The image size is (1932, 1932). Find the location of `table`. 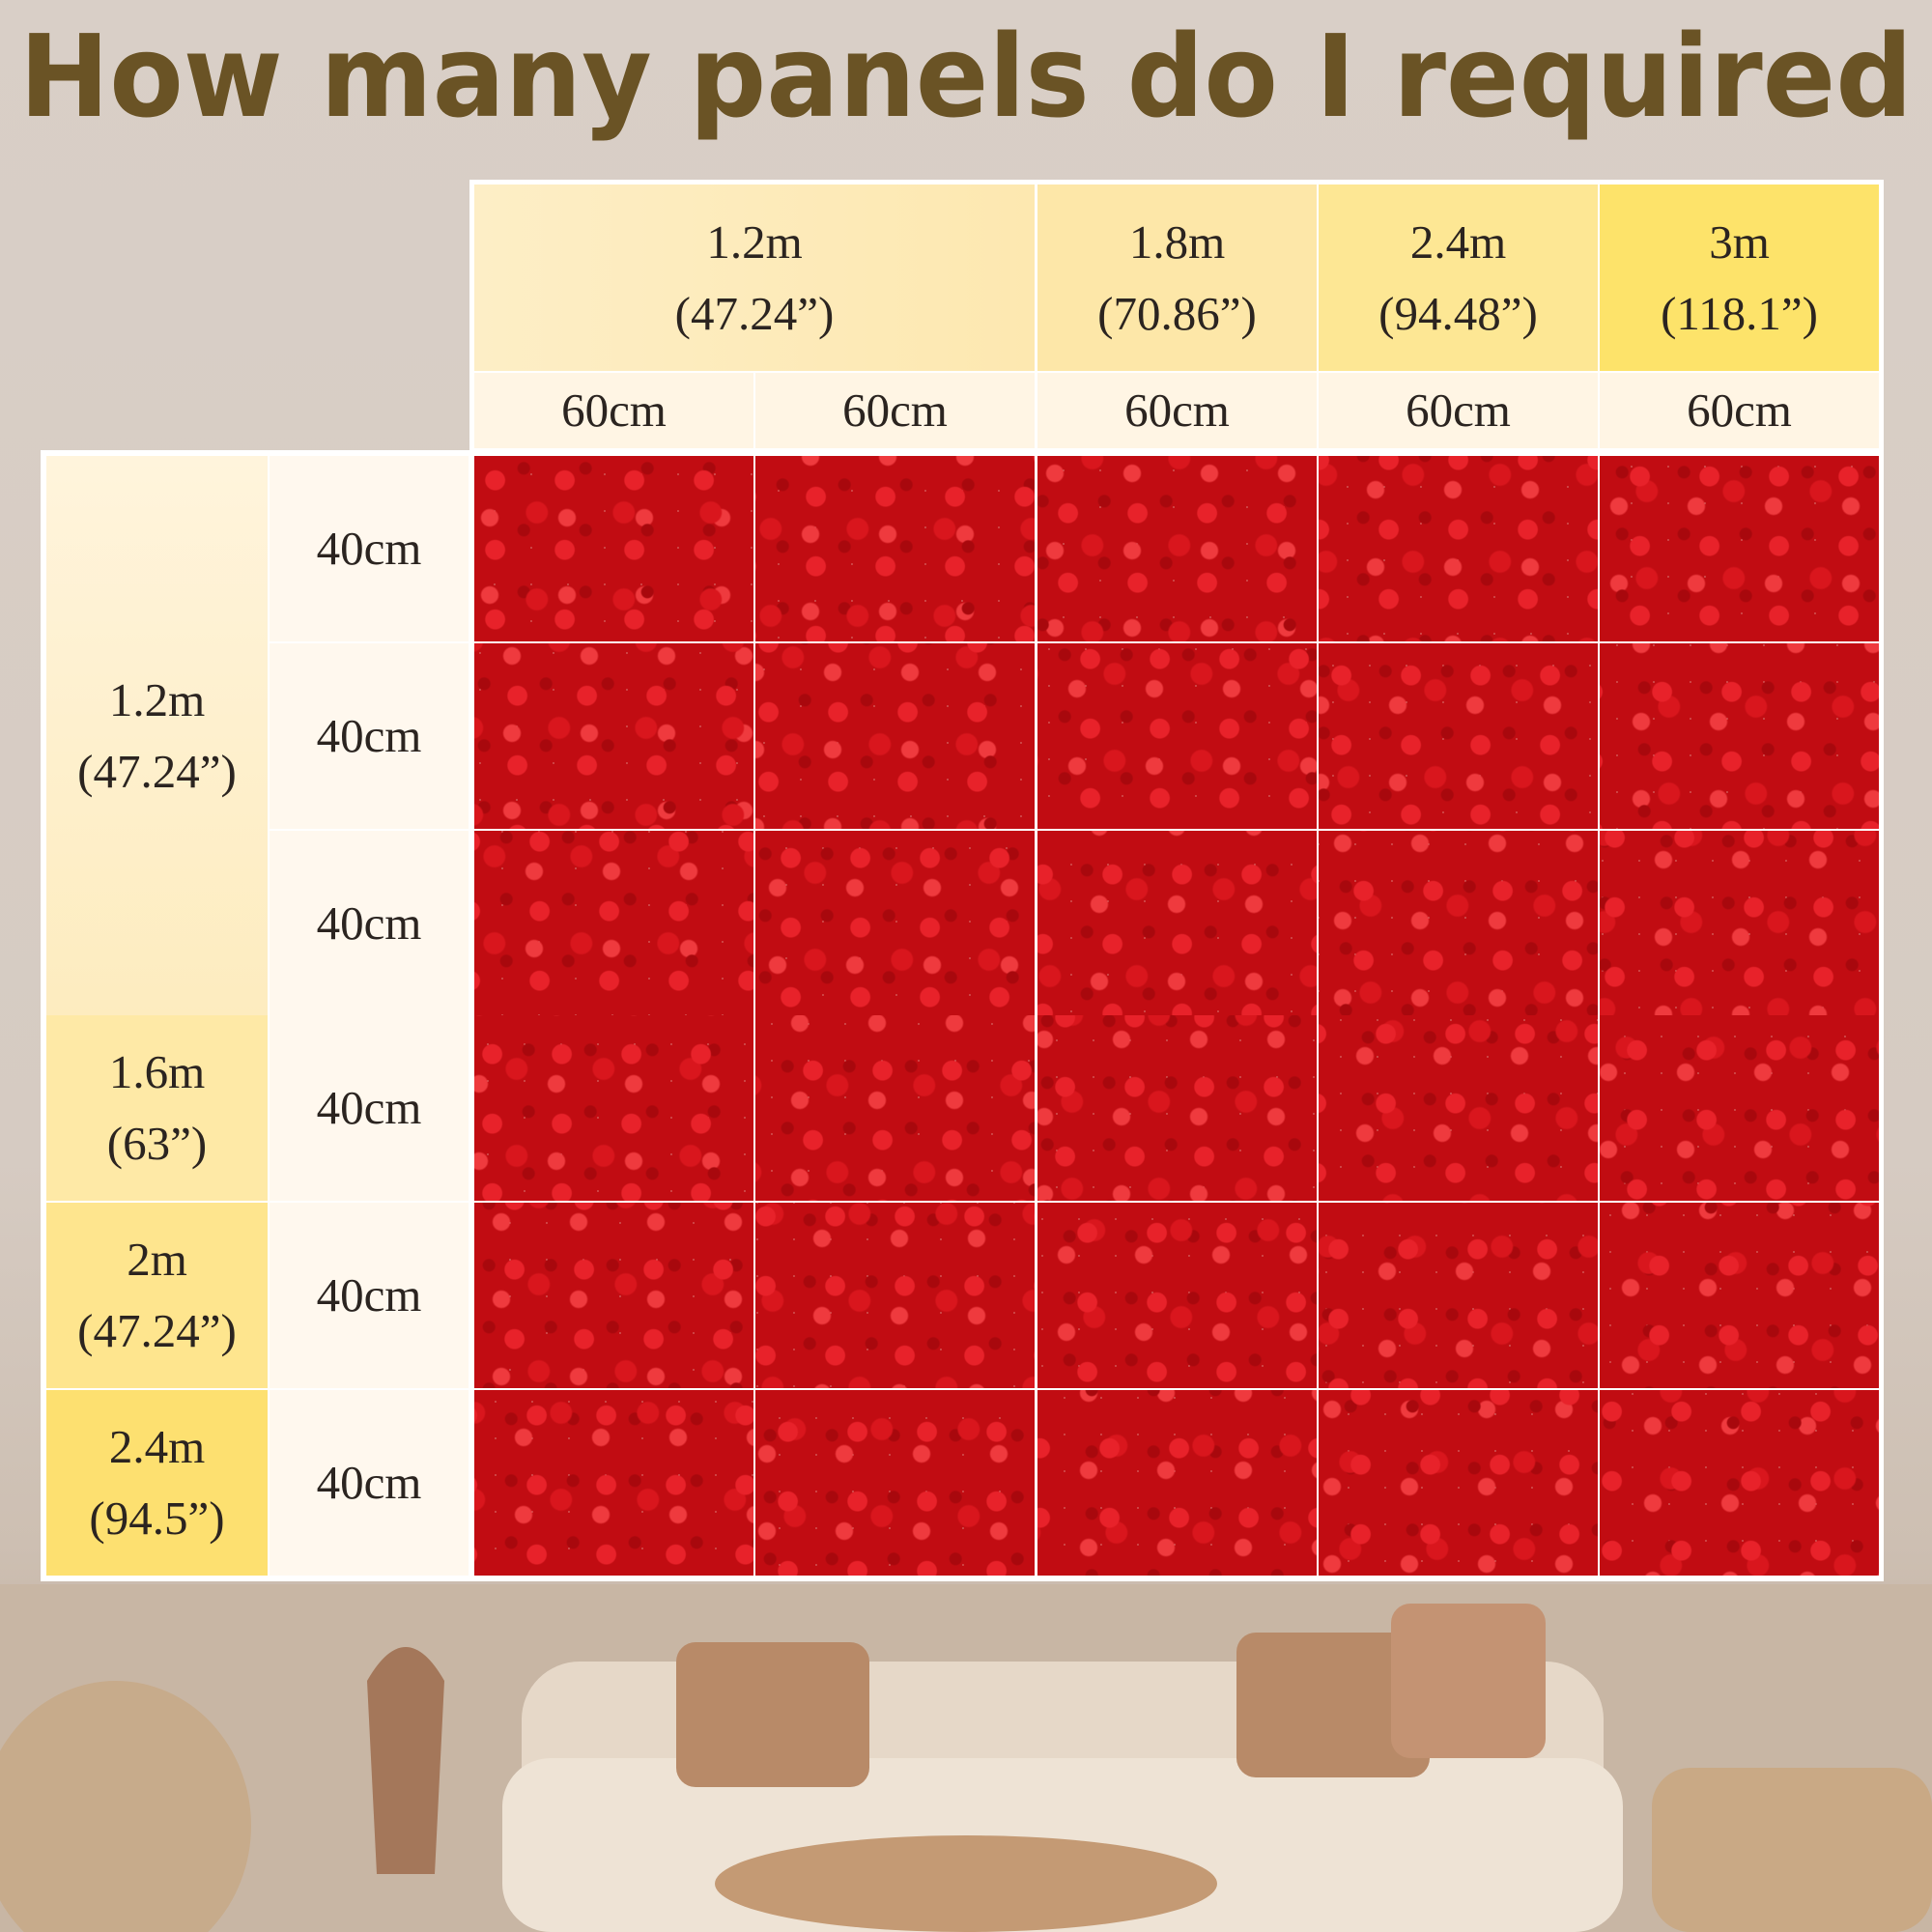

table is located at coordinates (966, 1883).